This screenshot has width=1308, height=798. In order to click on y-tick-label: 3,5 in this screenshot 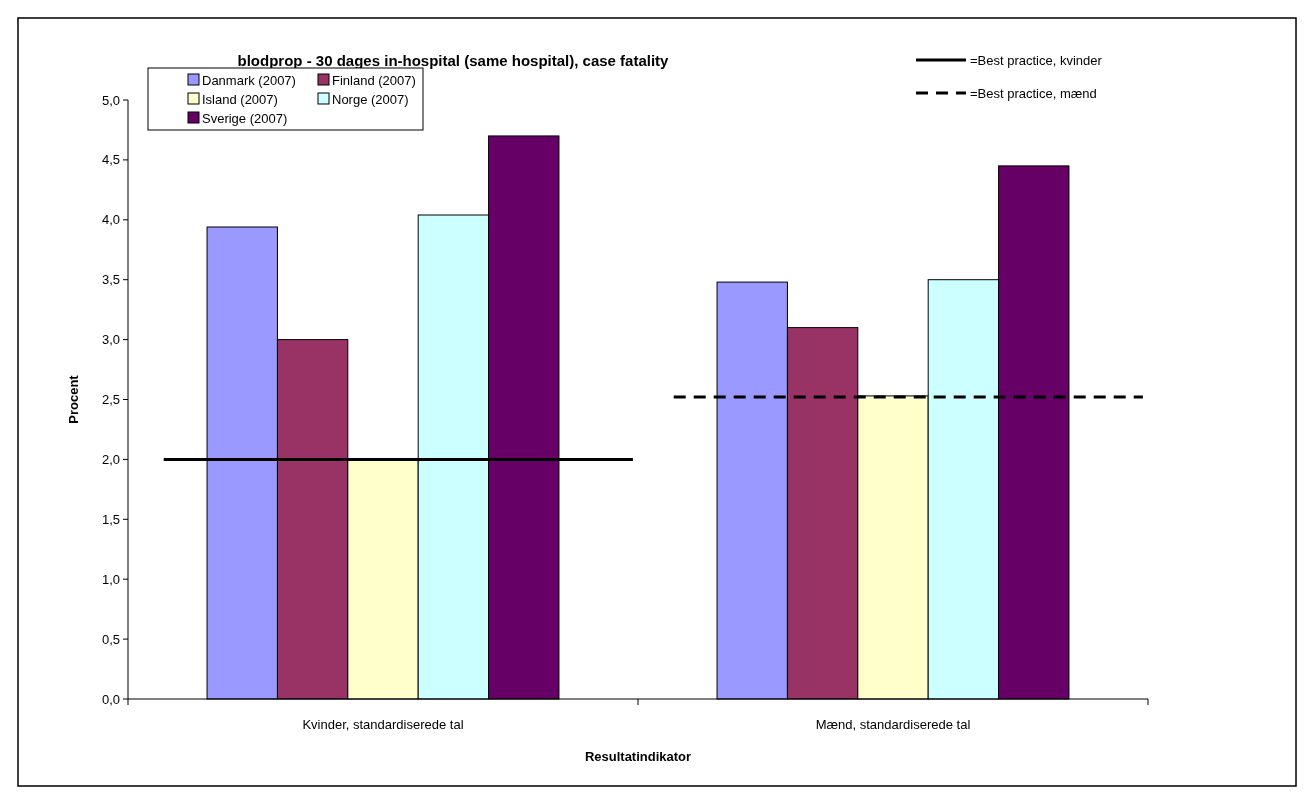, I will do `click(110, 280)`.